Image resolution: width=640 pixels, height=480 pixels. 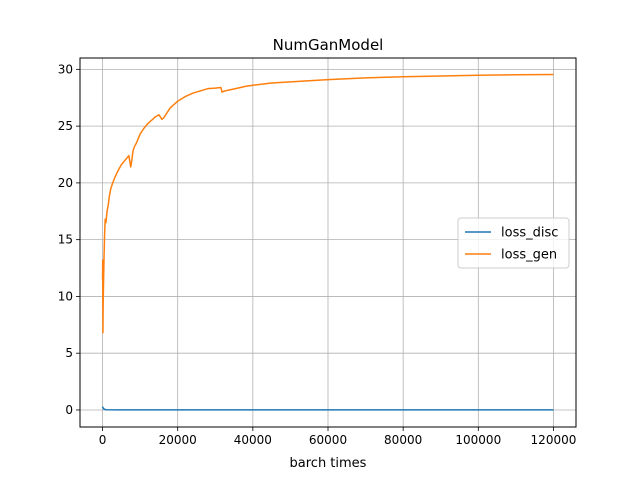 What do you see at coordinates (69, 410) in the screenshot?
I see `y-tick-label: 0` at bounding box center [69, 410].